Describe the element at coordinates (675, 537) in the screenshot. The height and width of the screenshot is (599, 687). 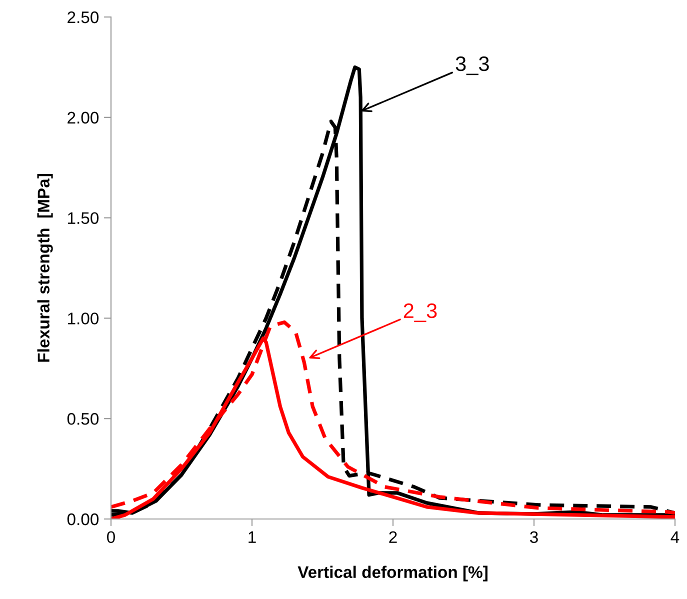
I see `x-tick-label: 4` at that location.